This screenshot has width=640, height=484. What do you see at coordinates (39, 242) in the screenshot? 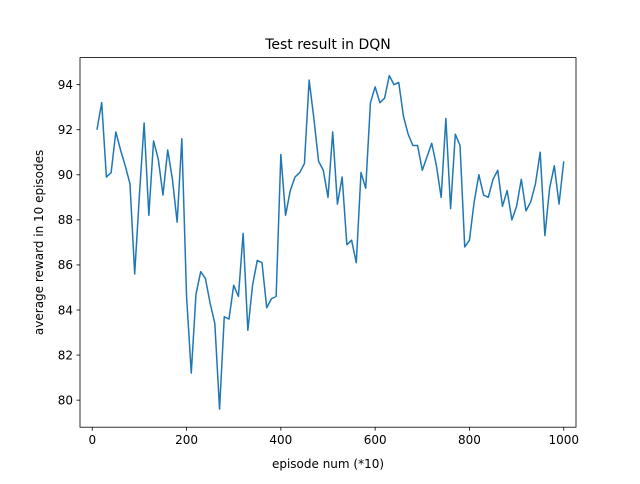
I see `y-axis-label: average reward in 10 episodes` at bounding box center [39, 242].